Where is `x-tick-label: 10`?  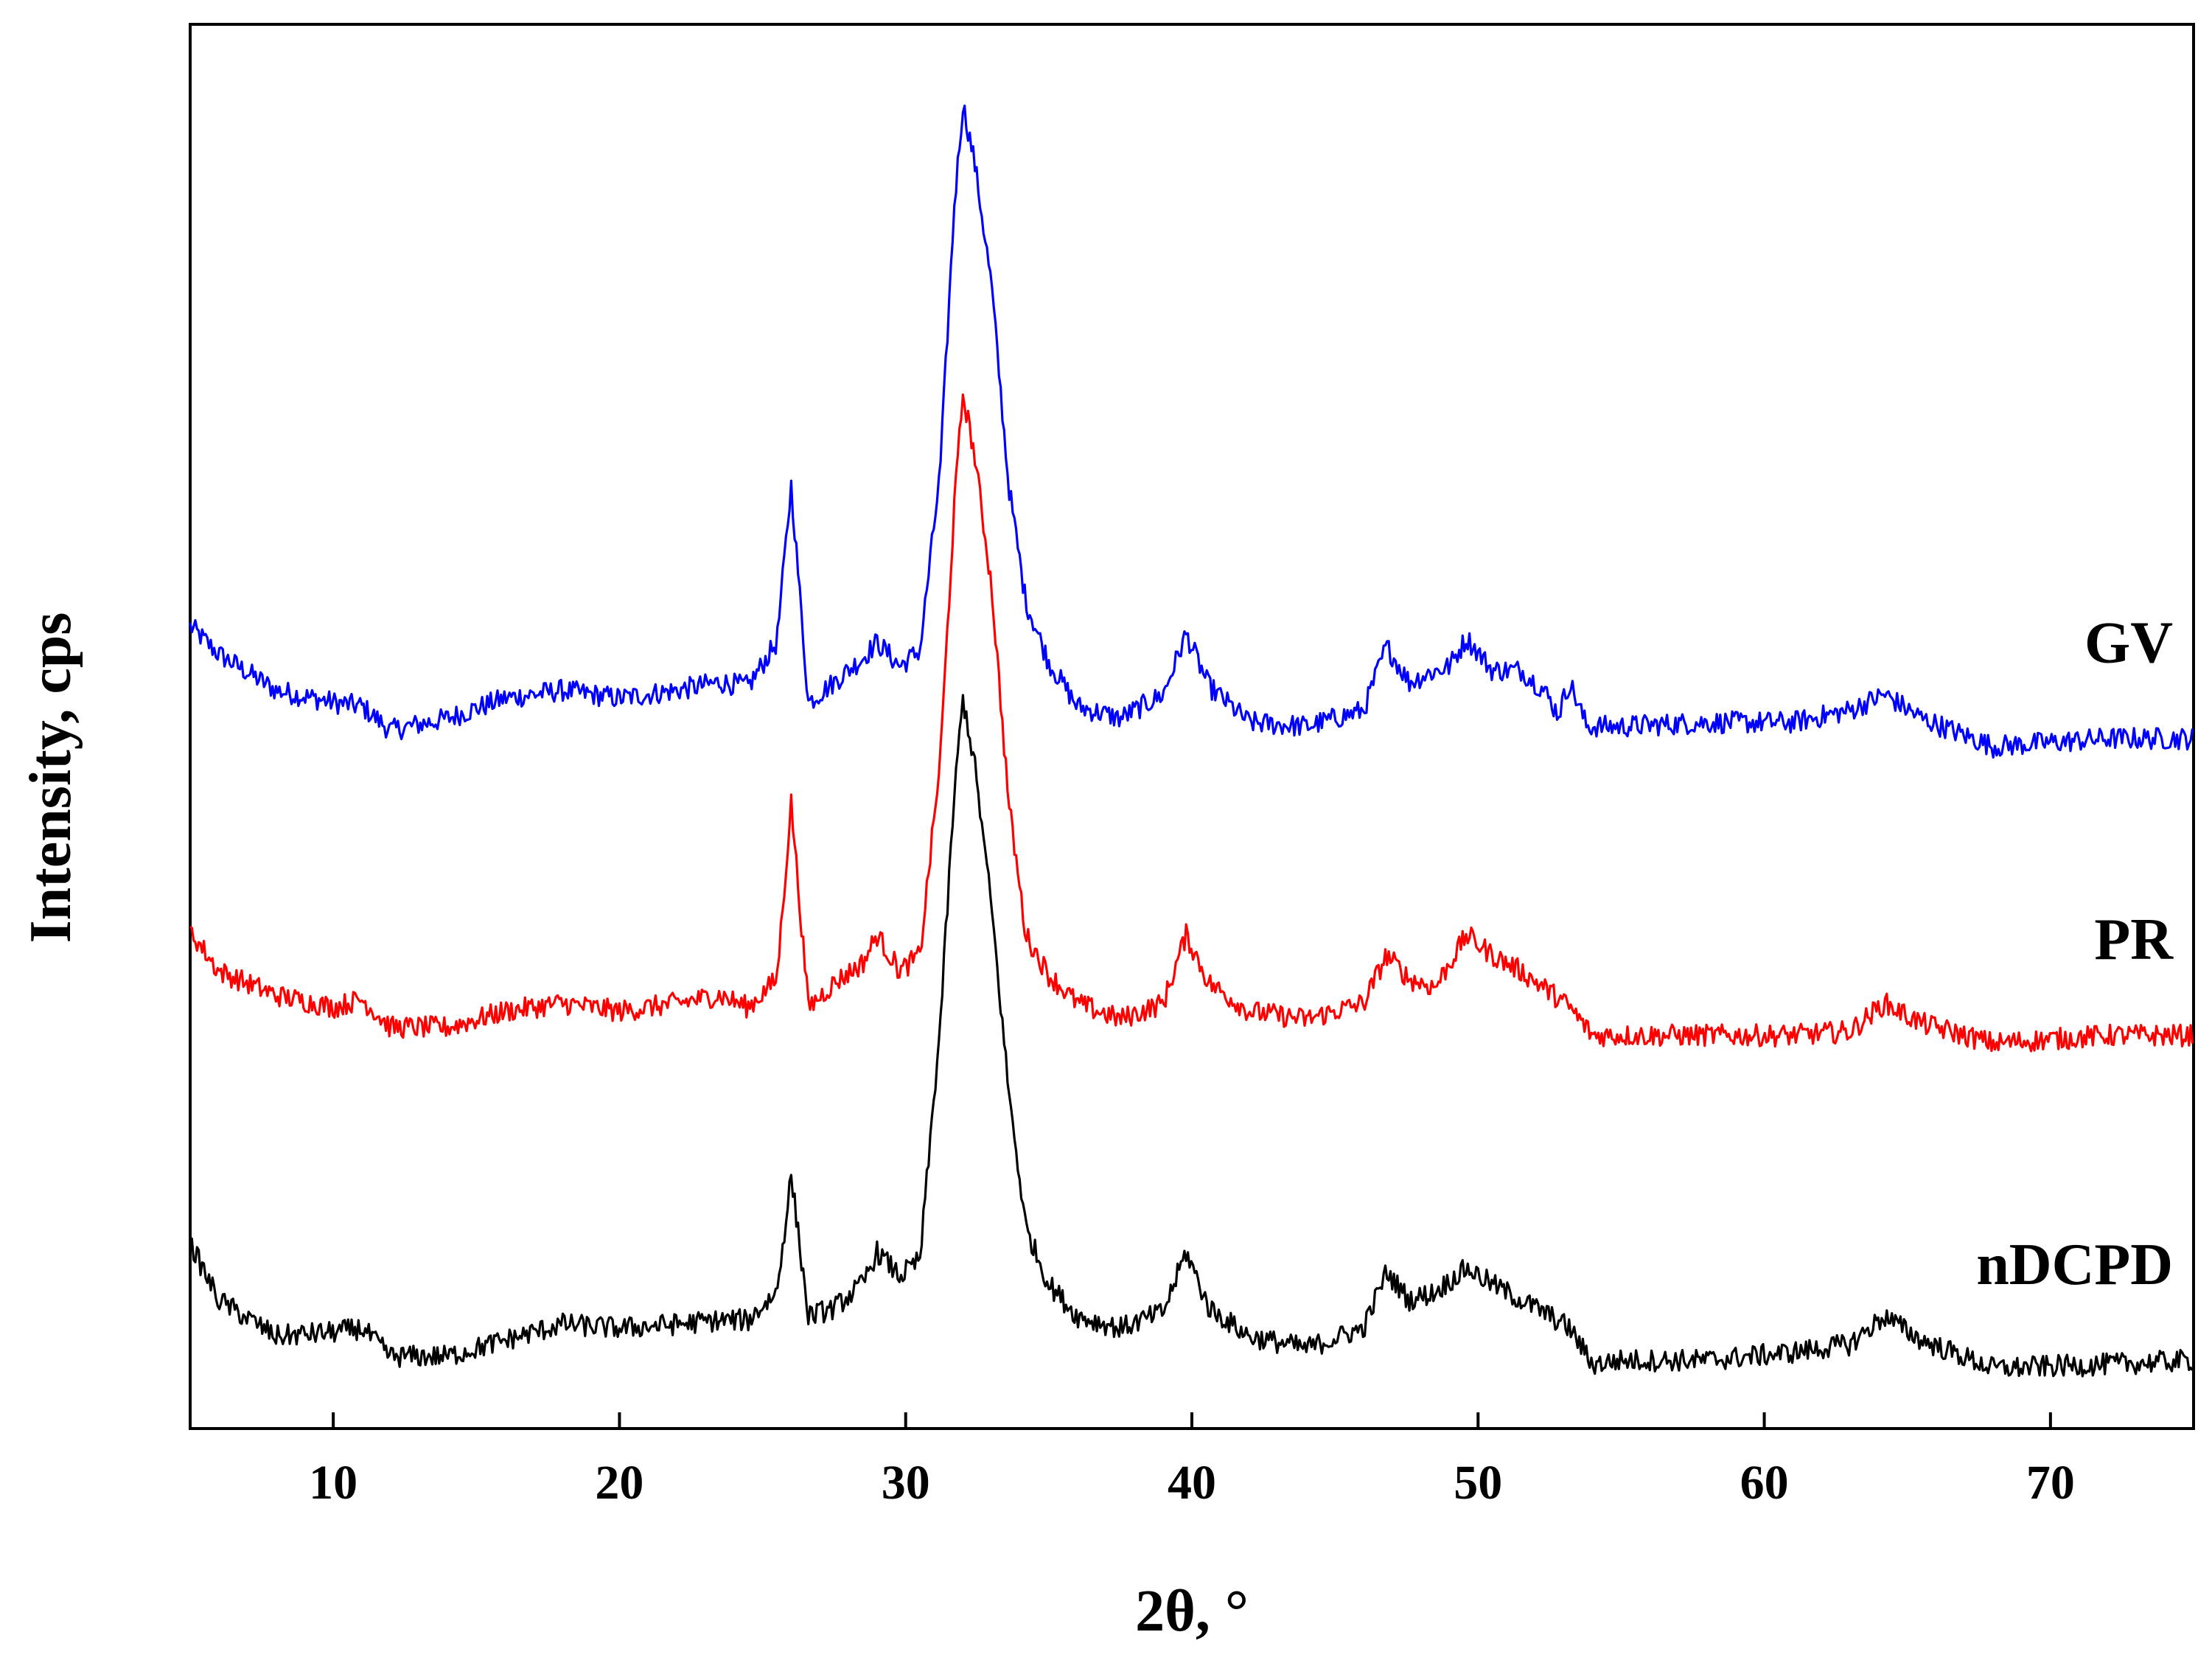
x-tick-label: 10 is located at coordinates (333, 1483).